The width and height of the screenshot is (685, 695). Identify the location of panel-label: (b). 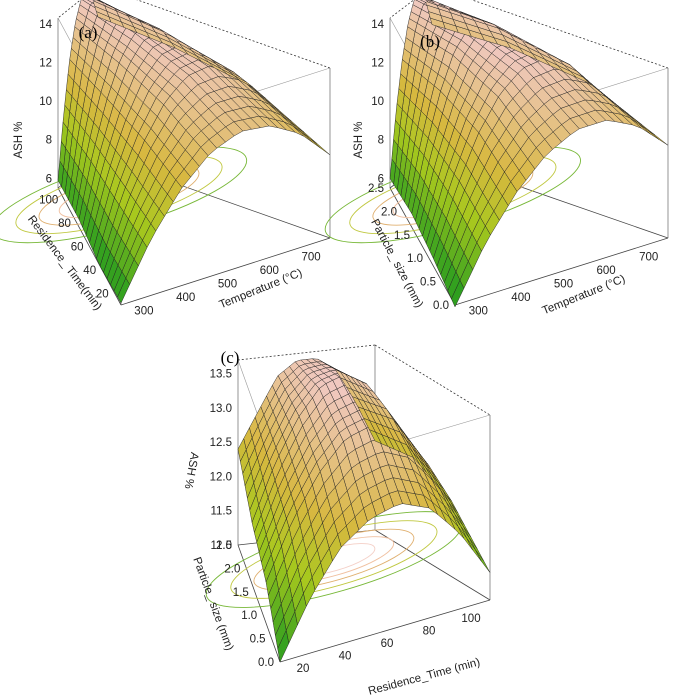
(430, 41).